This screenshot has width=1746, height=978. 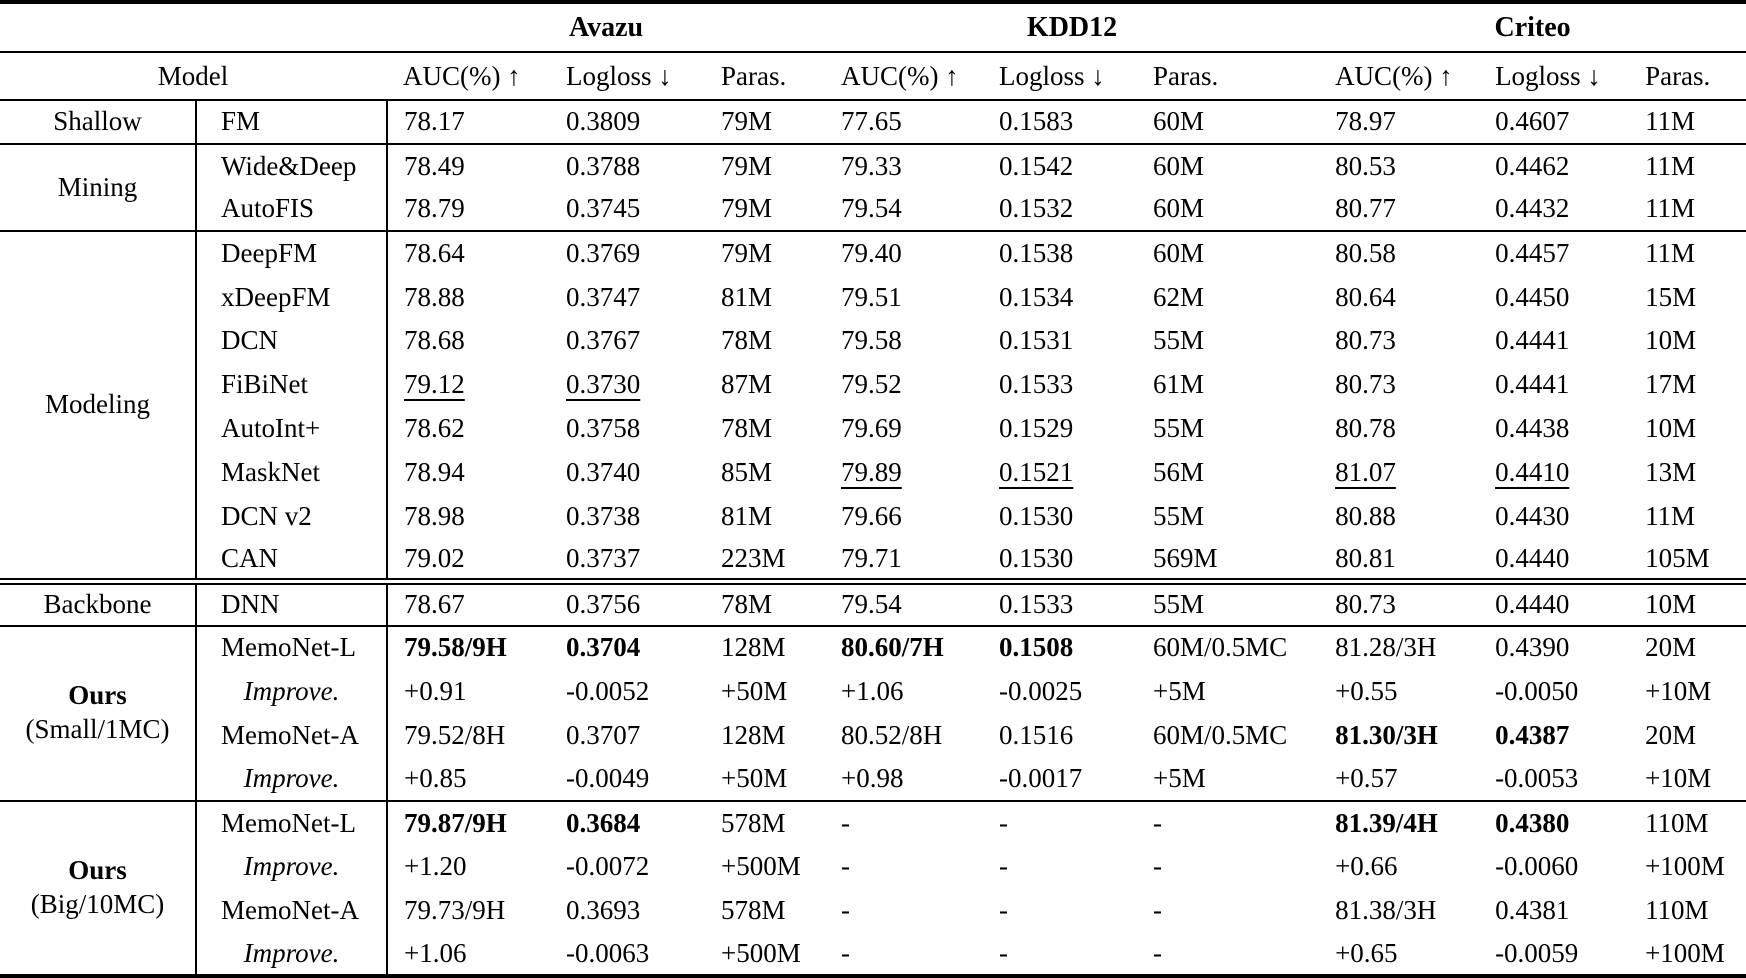 What do you see at coordinates (627, 210) in the screenshot?
I see `data-cell: 0.3745` at bounding box center [627, 210].